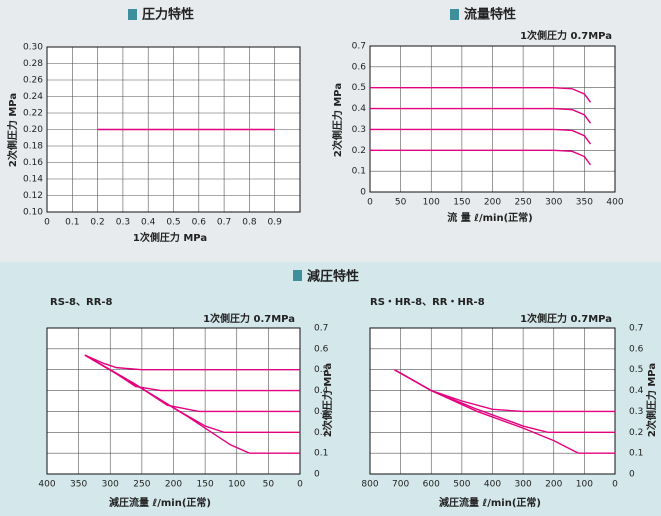 Image resolution: width=661 pixels, height=516 pixels. What do you see at coordinates (249, 223) in the screenshot?
I see `x-tick-label: 0.8` at bounding box center [249, 223].